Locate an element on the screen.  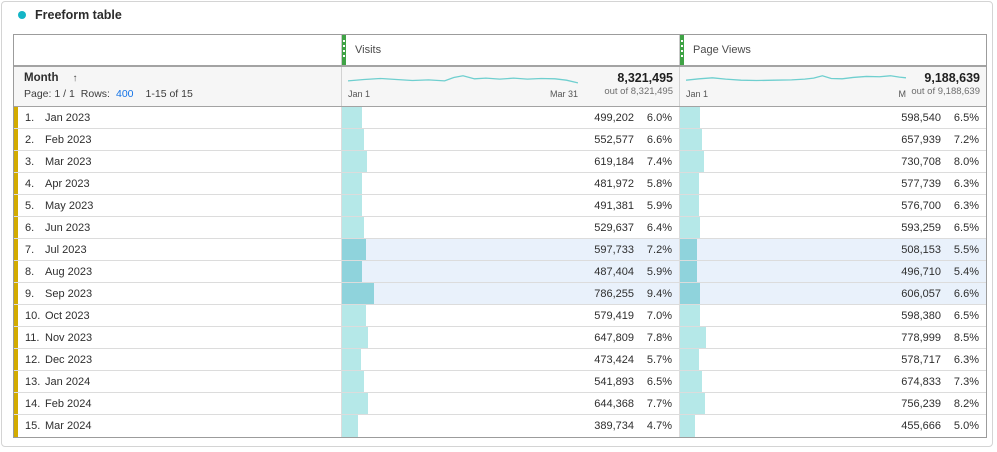
visits-cell: 473,424 5.7% is located at coordinates (511, 359).